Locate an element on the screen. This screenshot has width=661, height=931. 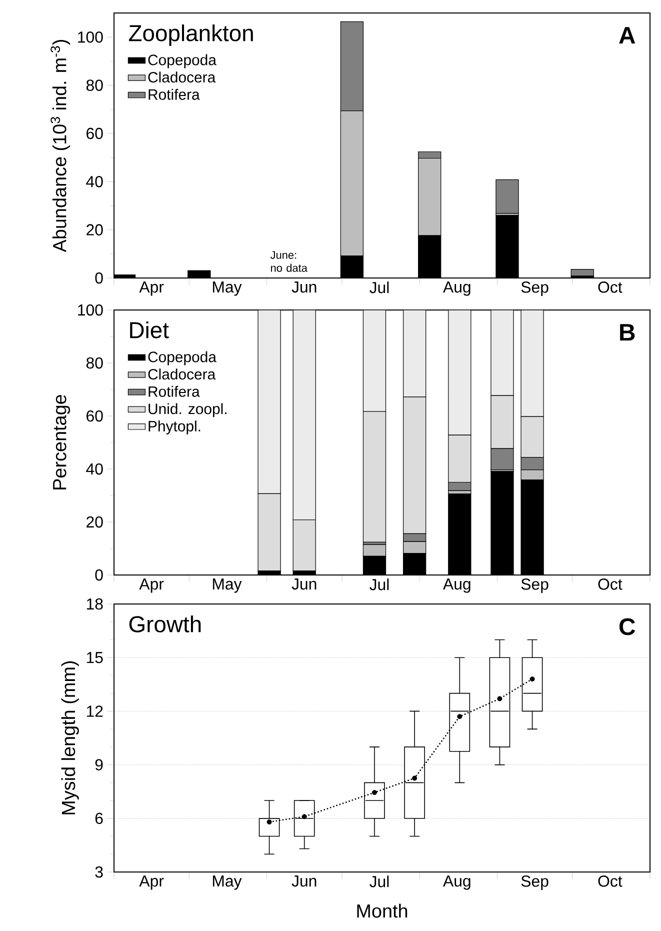
y-tick-label: 18 is located at coordinates (94, 604).